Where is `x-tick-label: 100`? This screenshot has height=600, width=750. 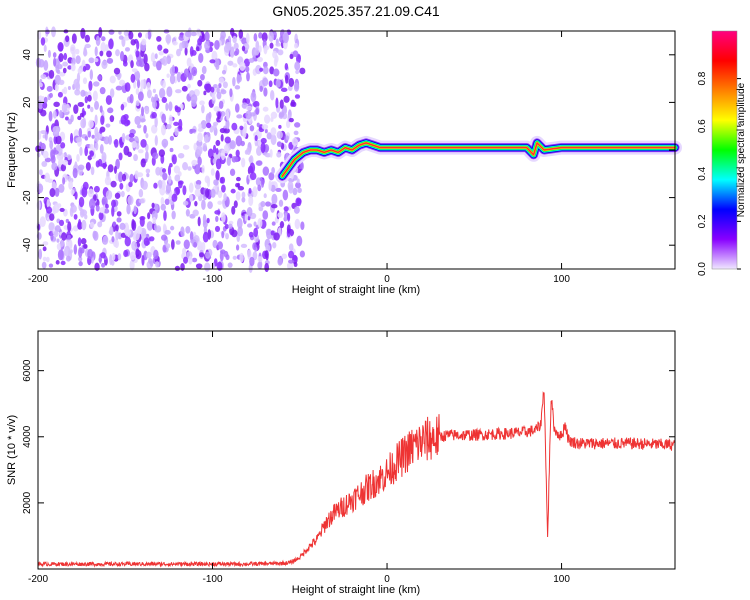 x-tick-label: 100 is located at coordinates (561, 279).